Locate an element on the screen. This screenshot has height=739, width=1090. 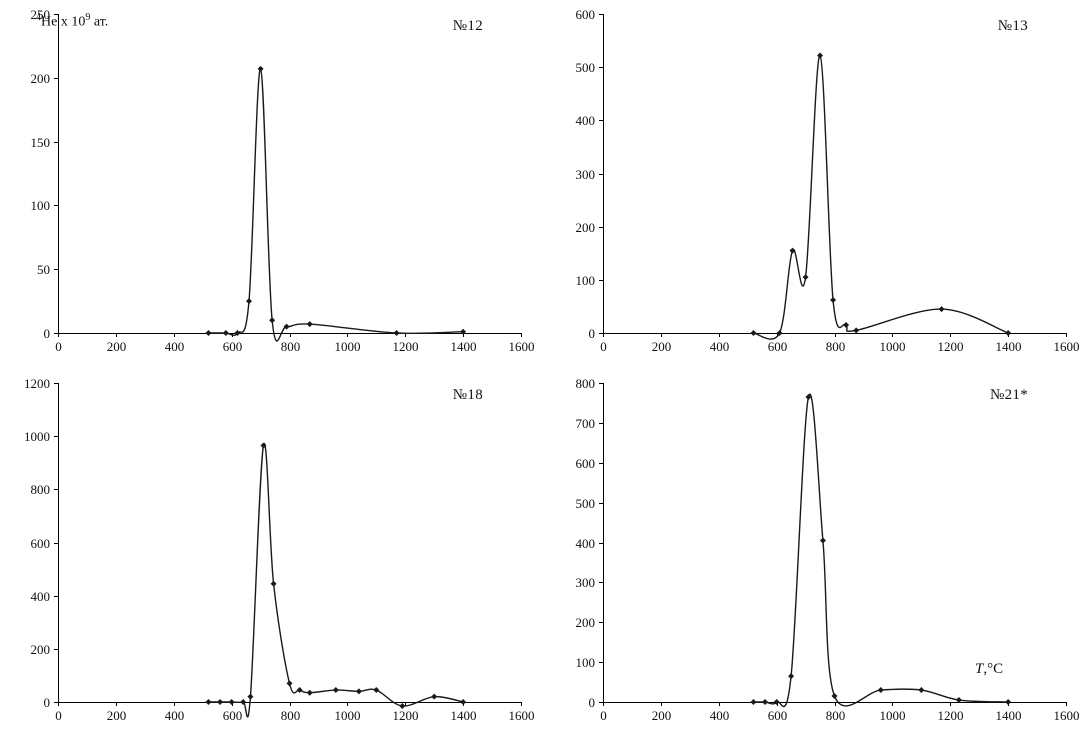
x-axis-title: T,°C is located at coordinates (989, 669).